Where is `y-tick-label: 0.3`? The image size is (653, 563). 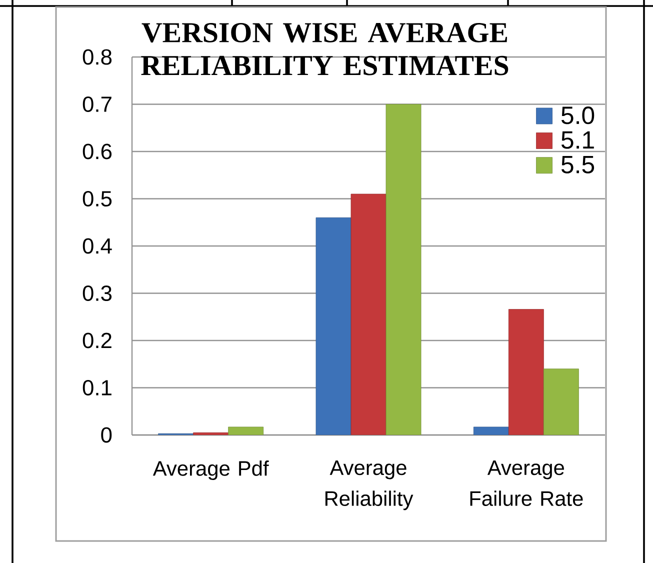
y-tick-label: 0.3 is located at coordinates (97, 293).